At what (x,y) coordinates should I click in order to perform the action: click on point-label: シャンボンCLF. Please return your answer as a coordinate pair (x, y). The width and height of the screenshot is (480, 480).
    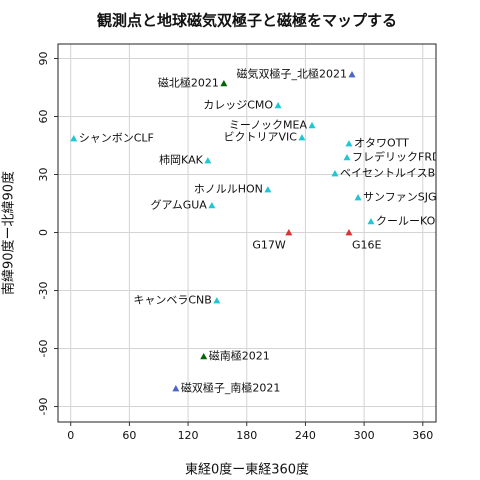
    Looking at the image, I should click on (116, 138).